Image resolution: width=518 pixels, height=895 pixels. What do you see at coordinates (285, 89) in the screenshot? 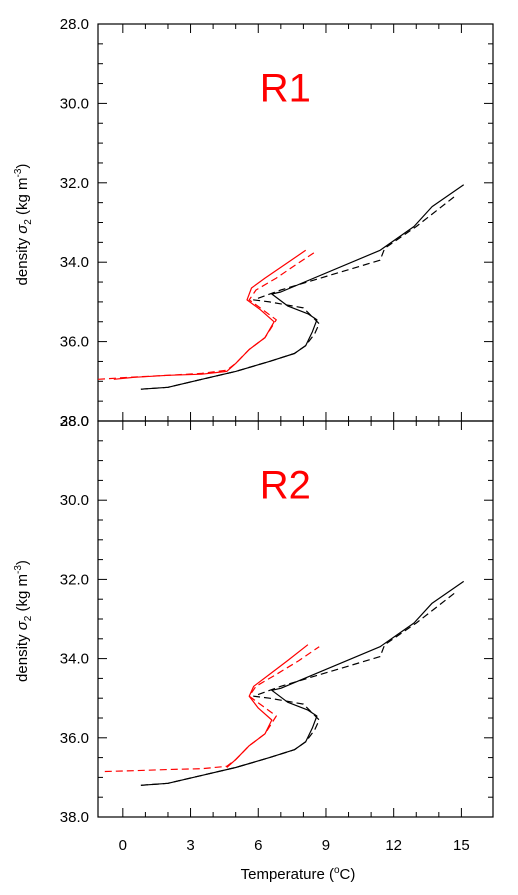
I see `panel-title: R1` at bounding box center [285, 89].